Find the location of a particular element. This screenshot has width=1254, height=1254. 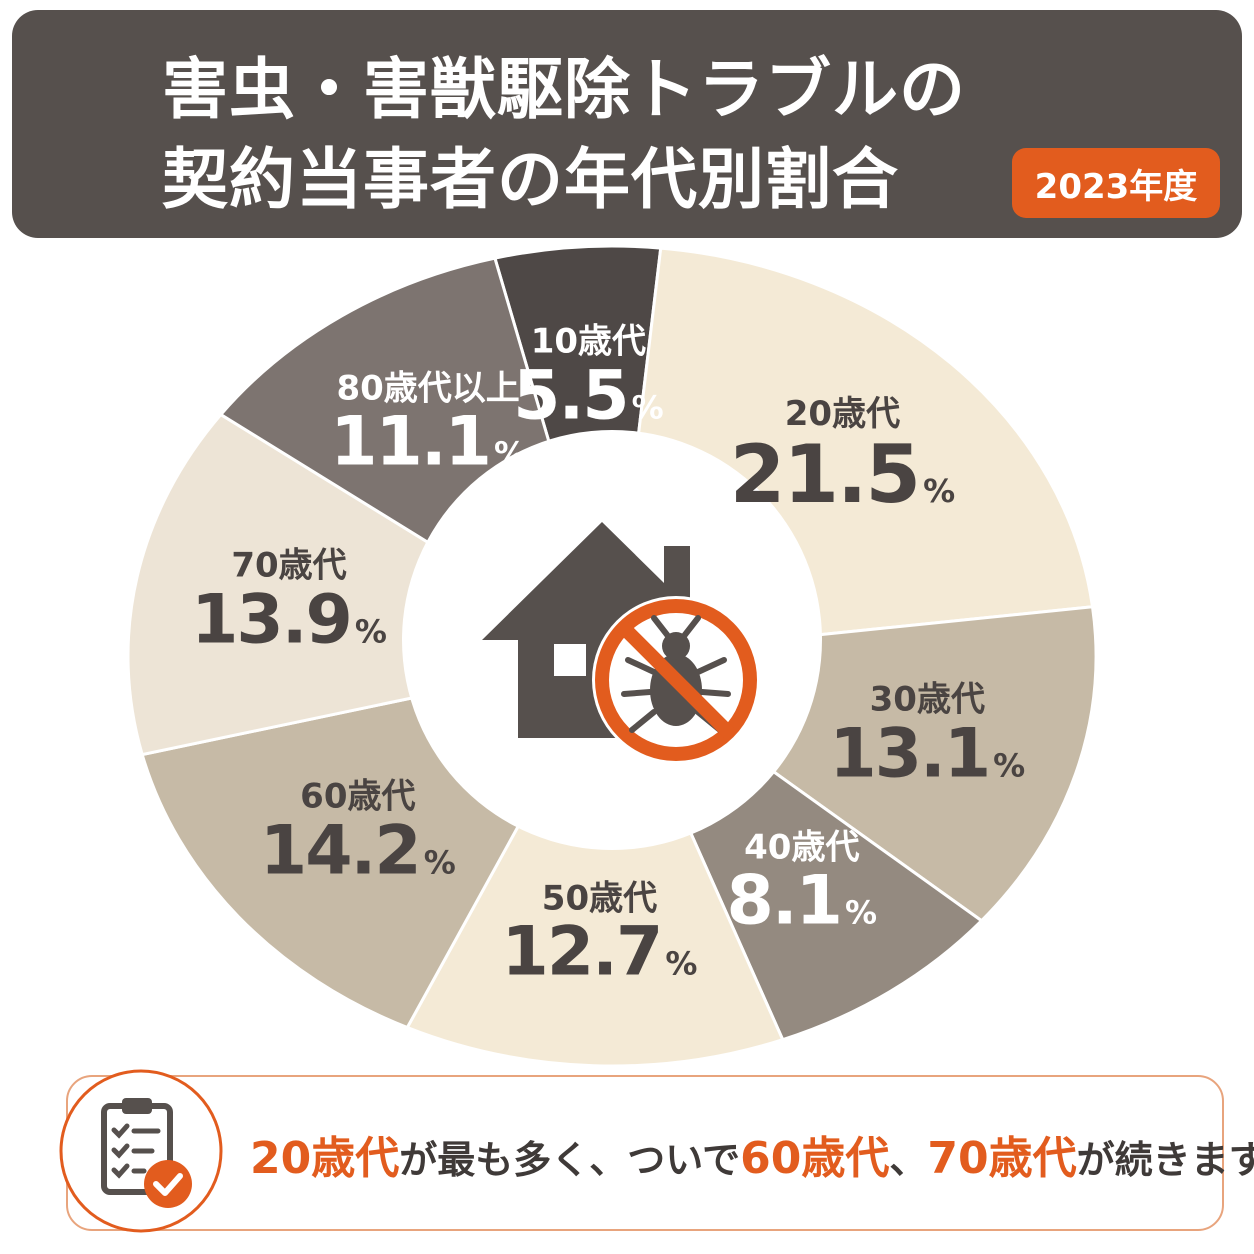

slice-value-label: 12.7 is located at coordinates (582, 952).